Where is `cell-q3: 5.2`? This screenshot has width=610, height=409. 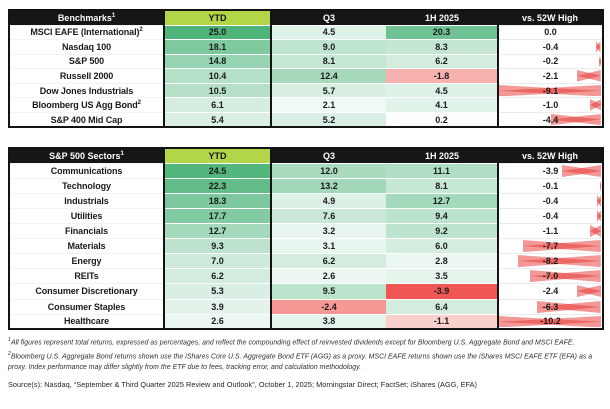 cell-q3: 5.2 is located at coordinates (328, 120).